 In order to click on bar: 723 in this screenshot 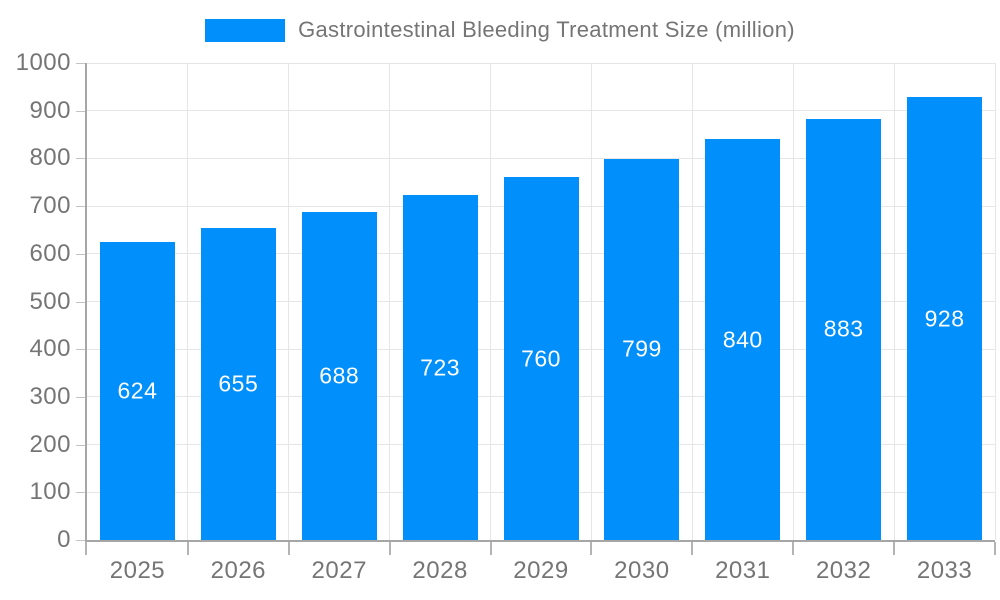, I will do `click(440, 367)`.